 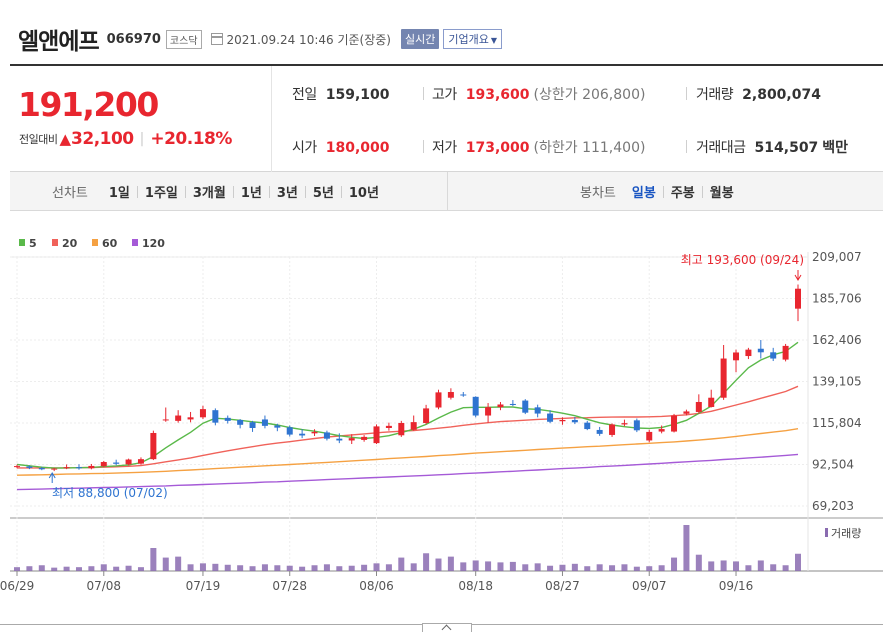 What do you see at coordinates (837, 423) in the screenshot?
I see `y-tick-label: 115,804` at bounding box center [837, 423].